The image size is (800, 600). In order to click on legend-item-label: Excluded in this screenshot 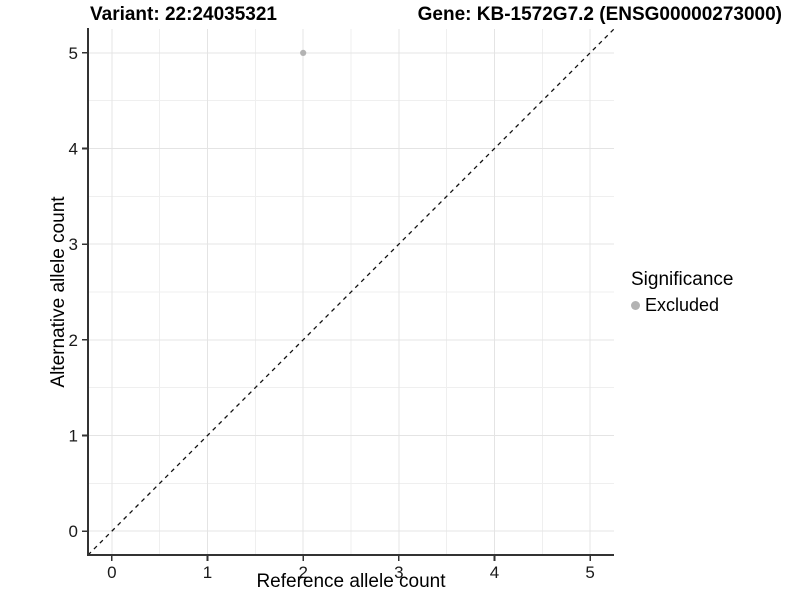, I will do `click(682, 305)`.